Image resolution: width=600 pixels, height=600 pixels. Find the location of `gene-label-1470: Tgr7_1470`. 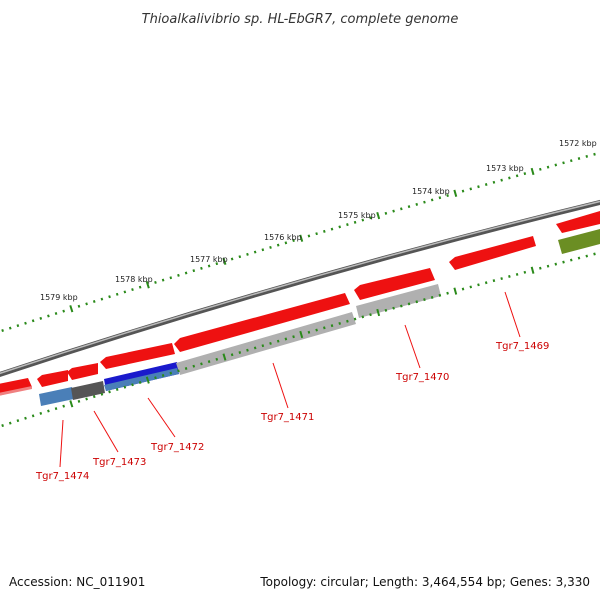

gene-label-1470: Tgr7_1470 is located at coordinates (422, 377).